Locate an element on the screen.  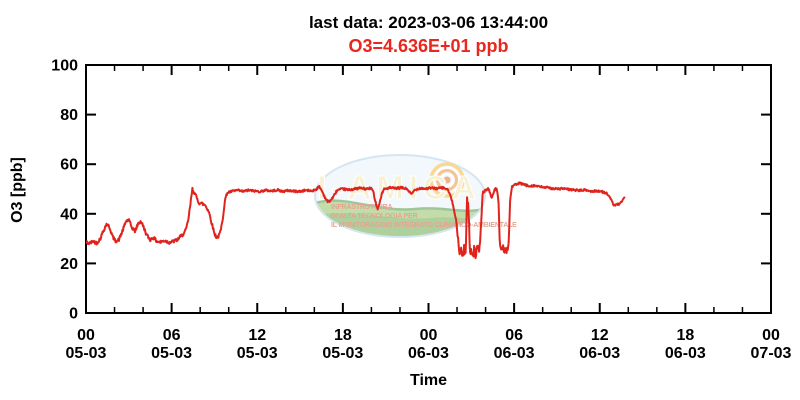
y-tick-label: 60 is located at coordinates (69, 165).